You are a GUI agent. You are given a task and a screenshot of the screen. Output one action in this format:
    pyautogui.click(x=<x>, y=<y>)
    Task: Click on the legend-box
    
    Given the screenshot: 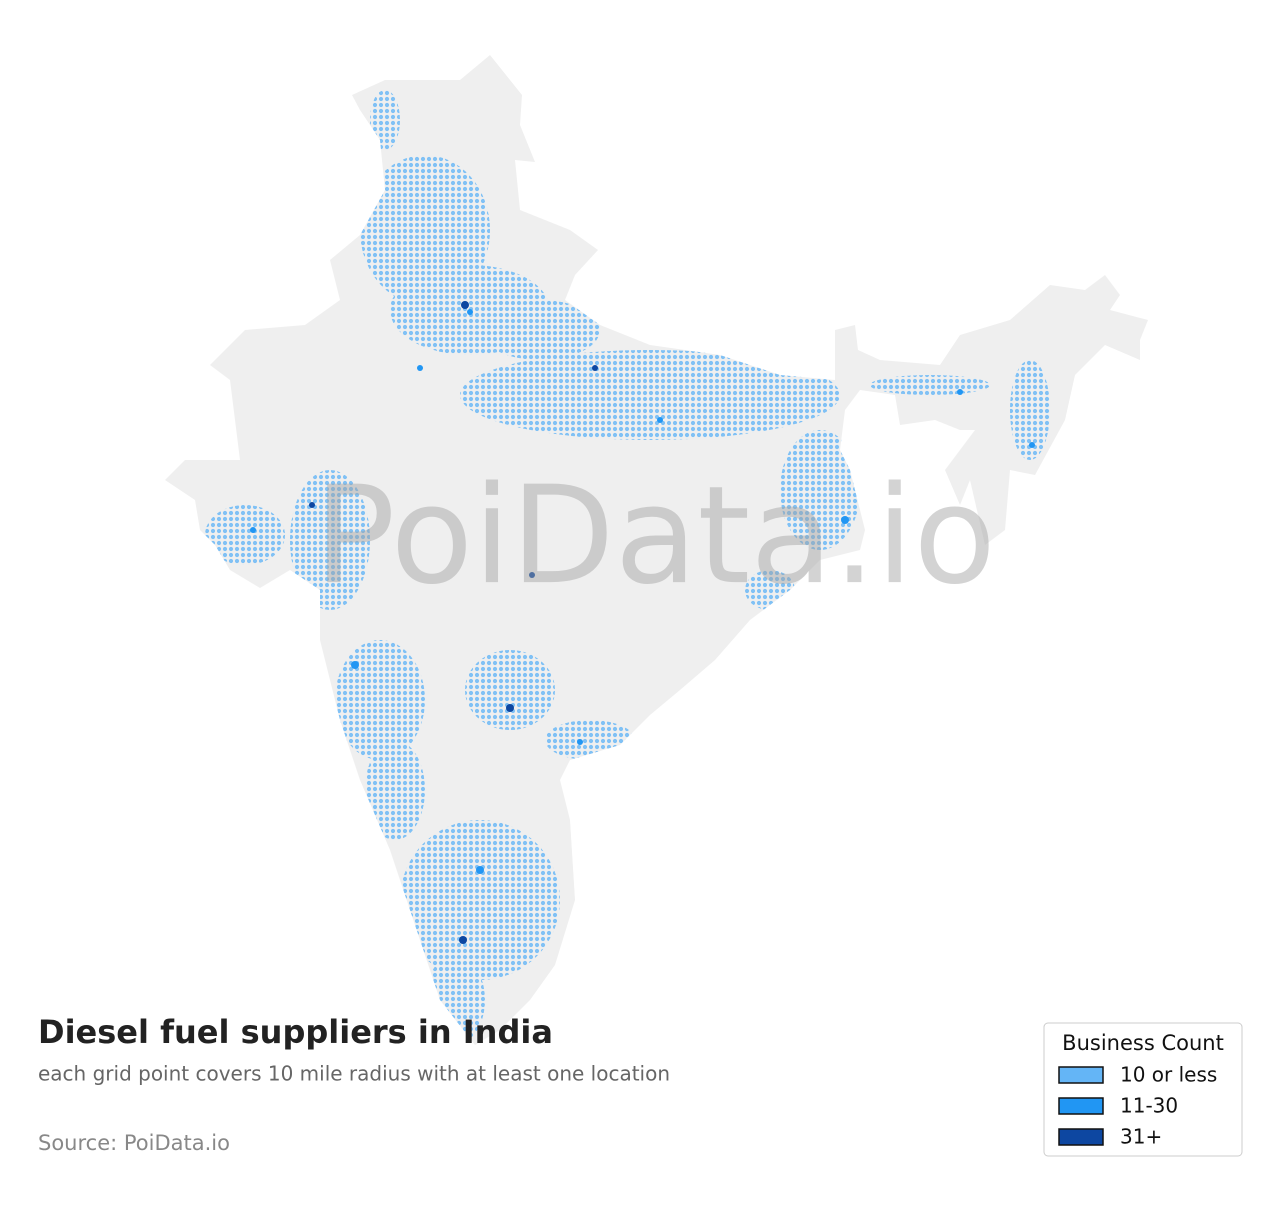 What is the action you would take?
    pyautogui.click(x=1143, y=1089)
    